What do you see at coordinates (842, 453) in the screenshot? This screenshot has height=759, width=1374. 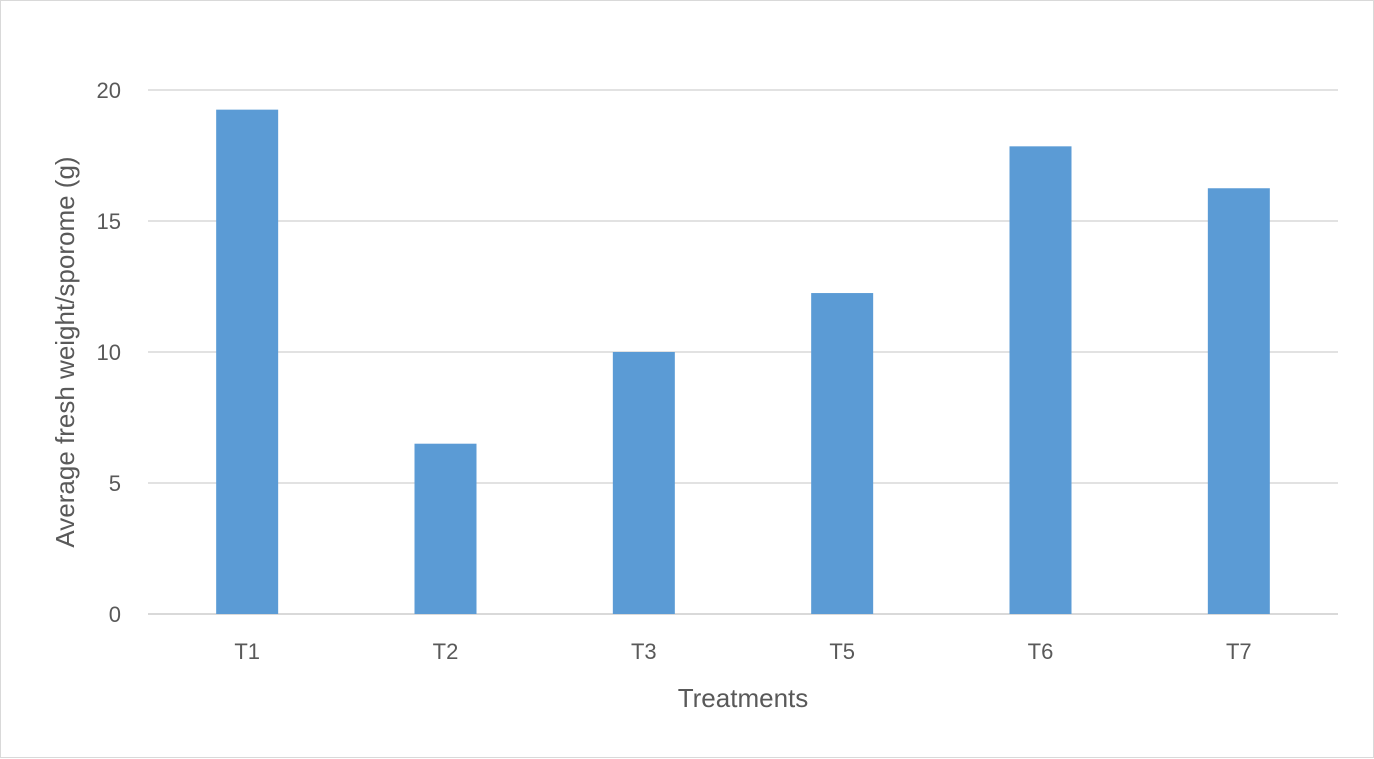 I see `bar-t5` at bounding box center [842, 453].